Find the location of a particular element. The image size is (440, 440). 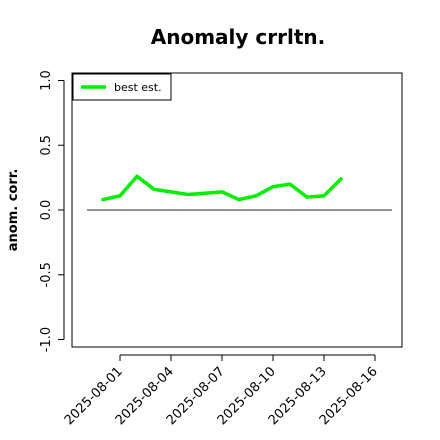

series-line is located at coordinates (222, 188).